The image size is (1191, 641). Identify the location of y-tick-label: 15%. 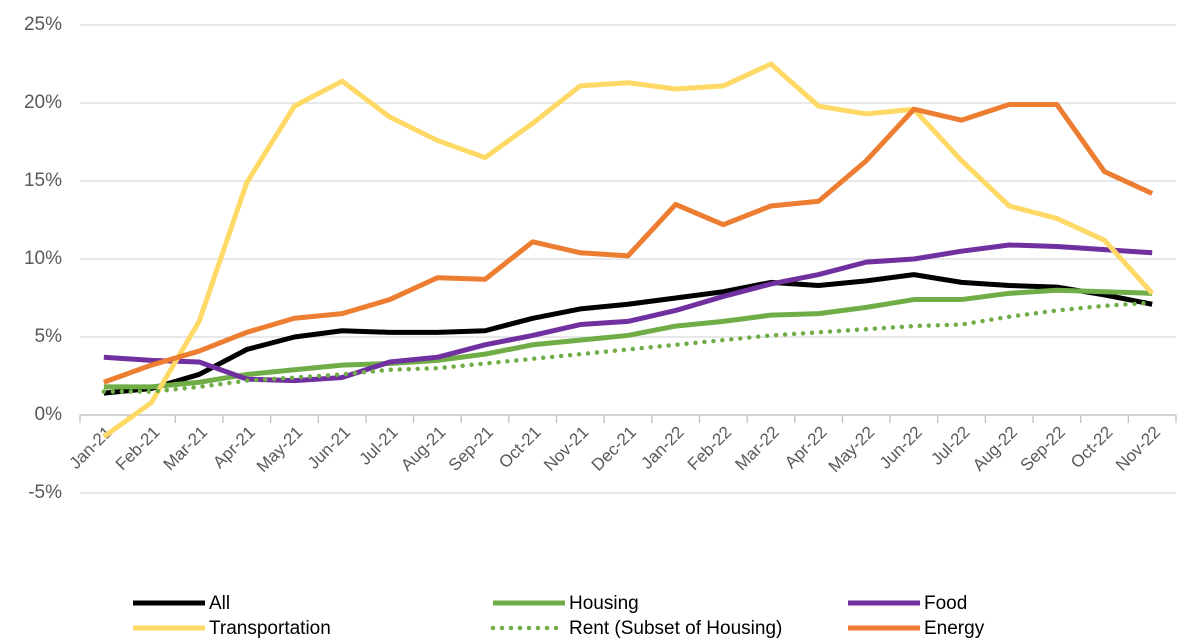
(43, 180).